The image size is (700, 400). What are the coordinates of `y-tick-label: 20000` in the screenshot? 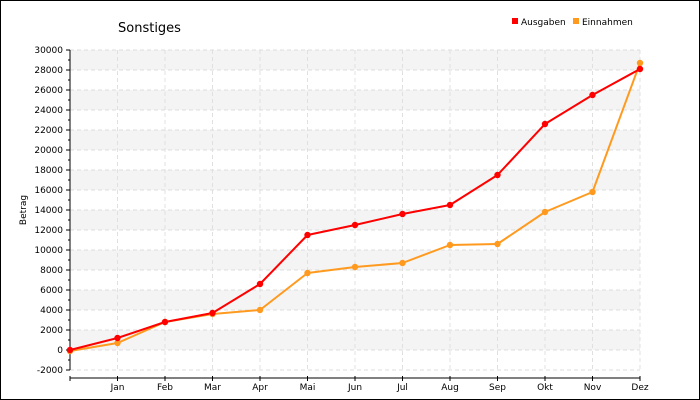 It's located at (48, 151).